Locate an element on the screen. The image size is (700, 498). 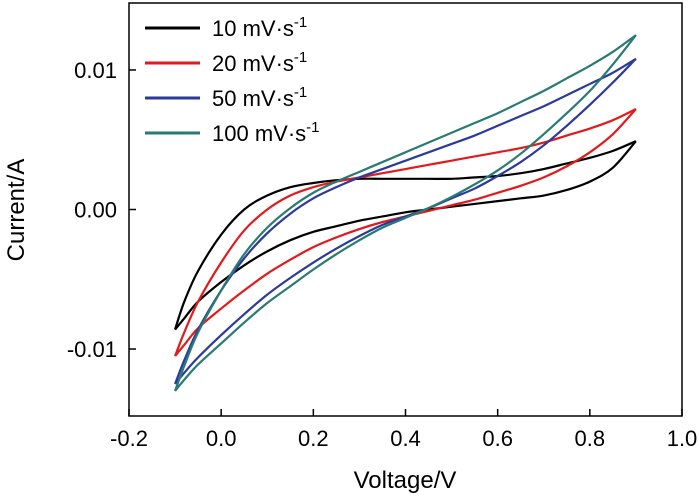
legend: 10 mV·s-1 20 mV·s-1 50 mV·s-1 100 mV·s-1 is located at coordinates (232, 80).